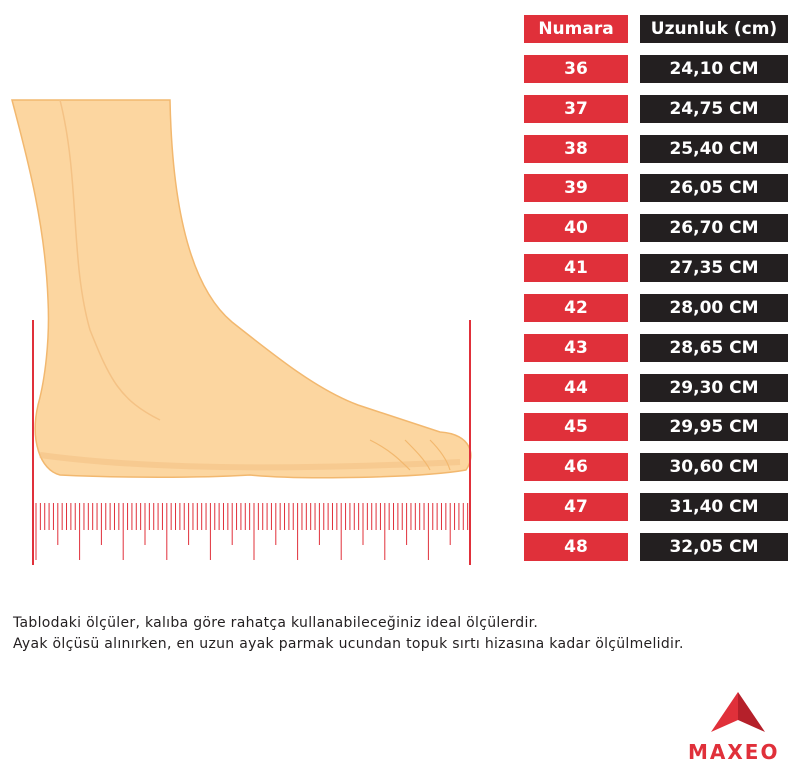 The height and width of the screenshot is (768, 795). Describe the element at coordinates (714, 347) in the screenshot. I see `length-cell: 28,65 CM` at that location.